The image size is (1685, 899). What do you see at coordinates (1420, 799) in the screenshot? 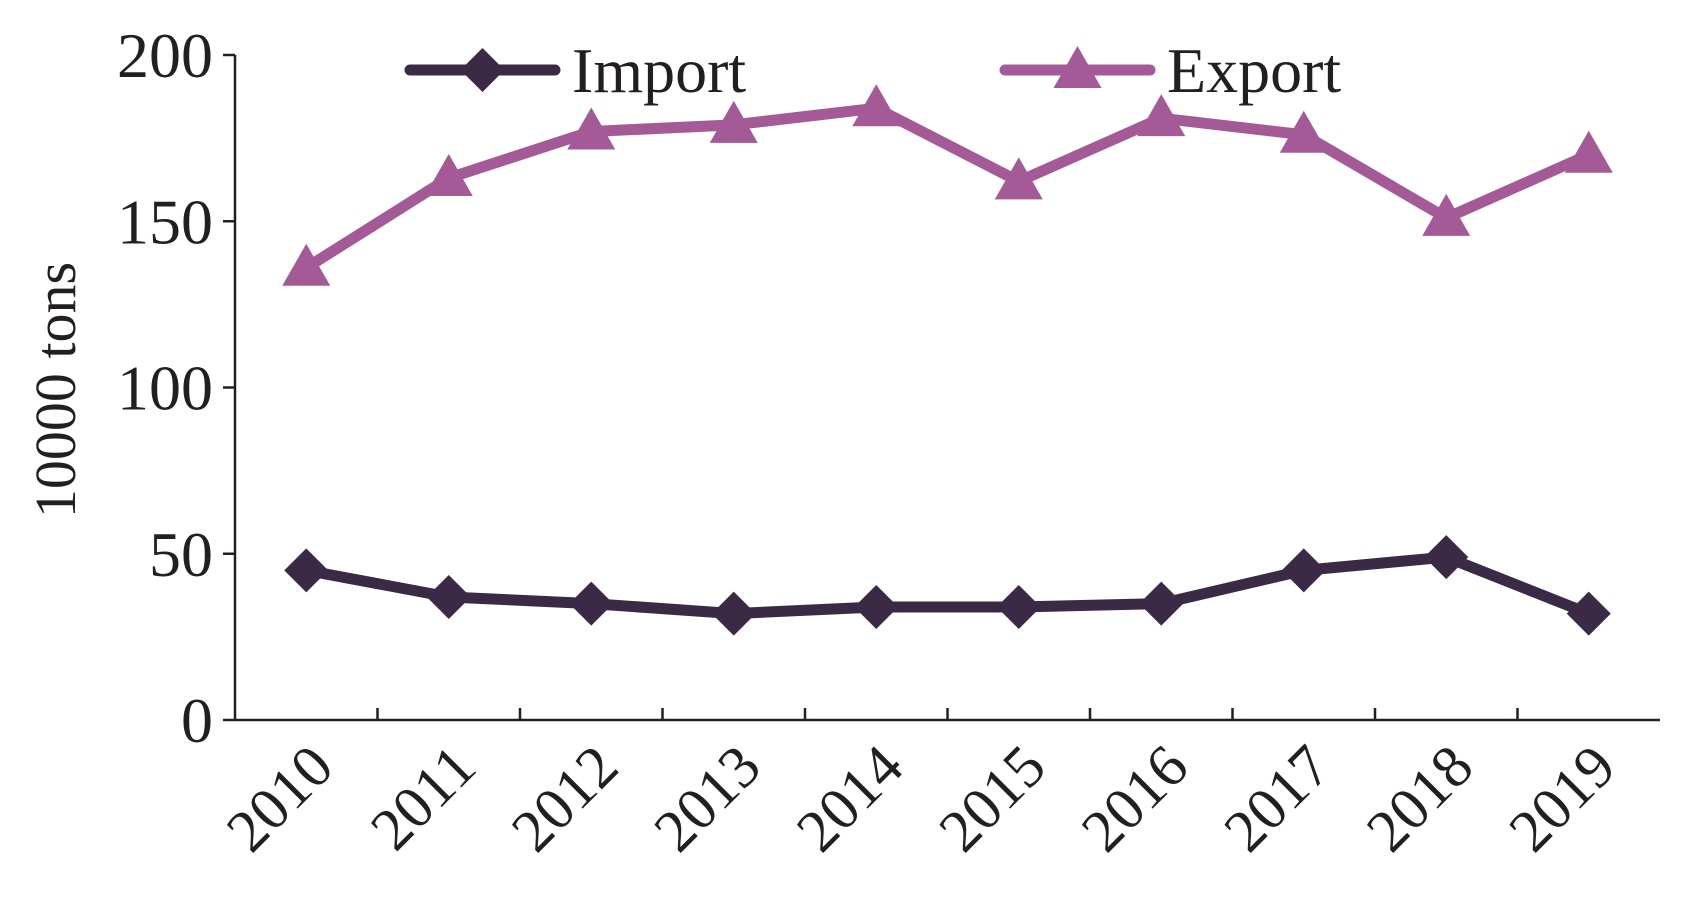
I see `x-tick-label: 2018` at bounding box center [1420, 799].